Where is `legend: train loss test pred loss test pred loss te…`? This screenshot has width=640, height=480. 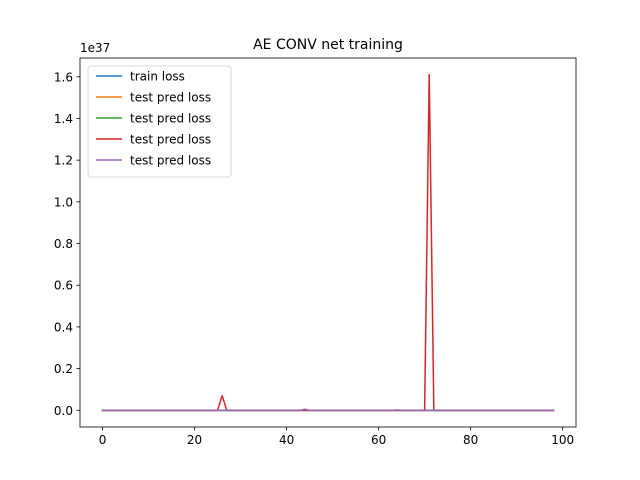 legend: train loss test pred loss test pred loss te… is located at coordinates (159, 121).